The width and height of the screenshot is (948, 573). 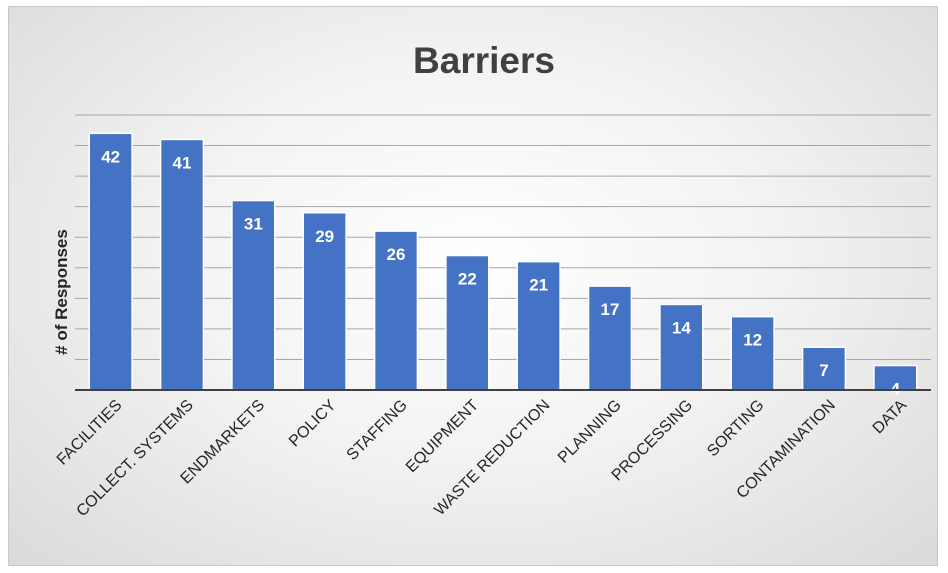 I want to click on data-label: 7, so click(x=823, y=370).